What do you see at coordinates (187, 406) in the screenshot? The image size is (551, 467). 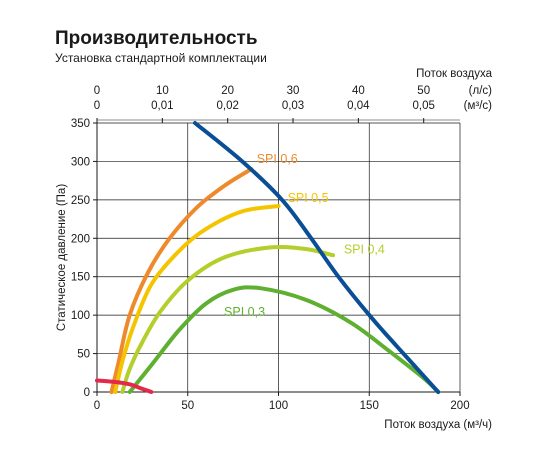 I see `x-tick-label: 50` at bounding box center [187, 406].